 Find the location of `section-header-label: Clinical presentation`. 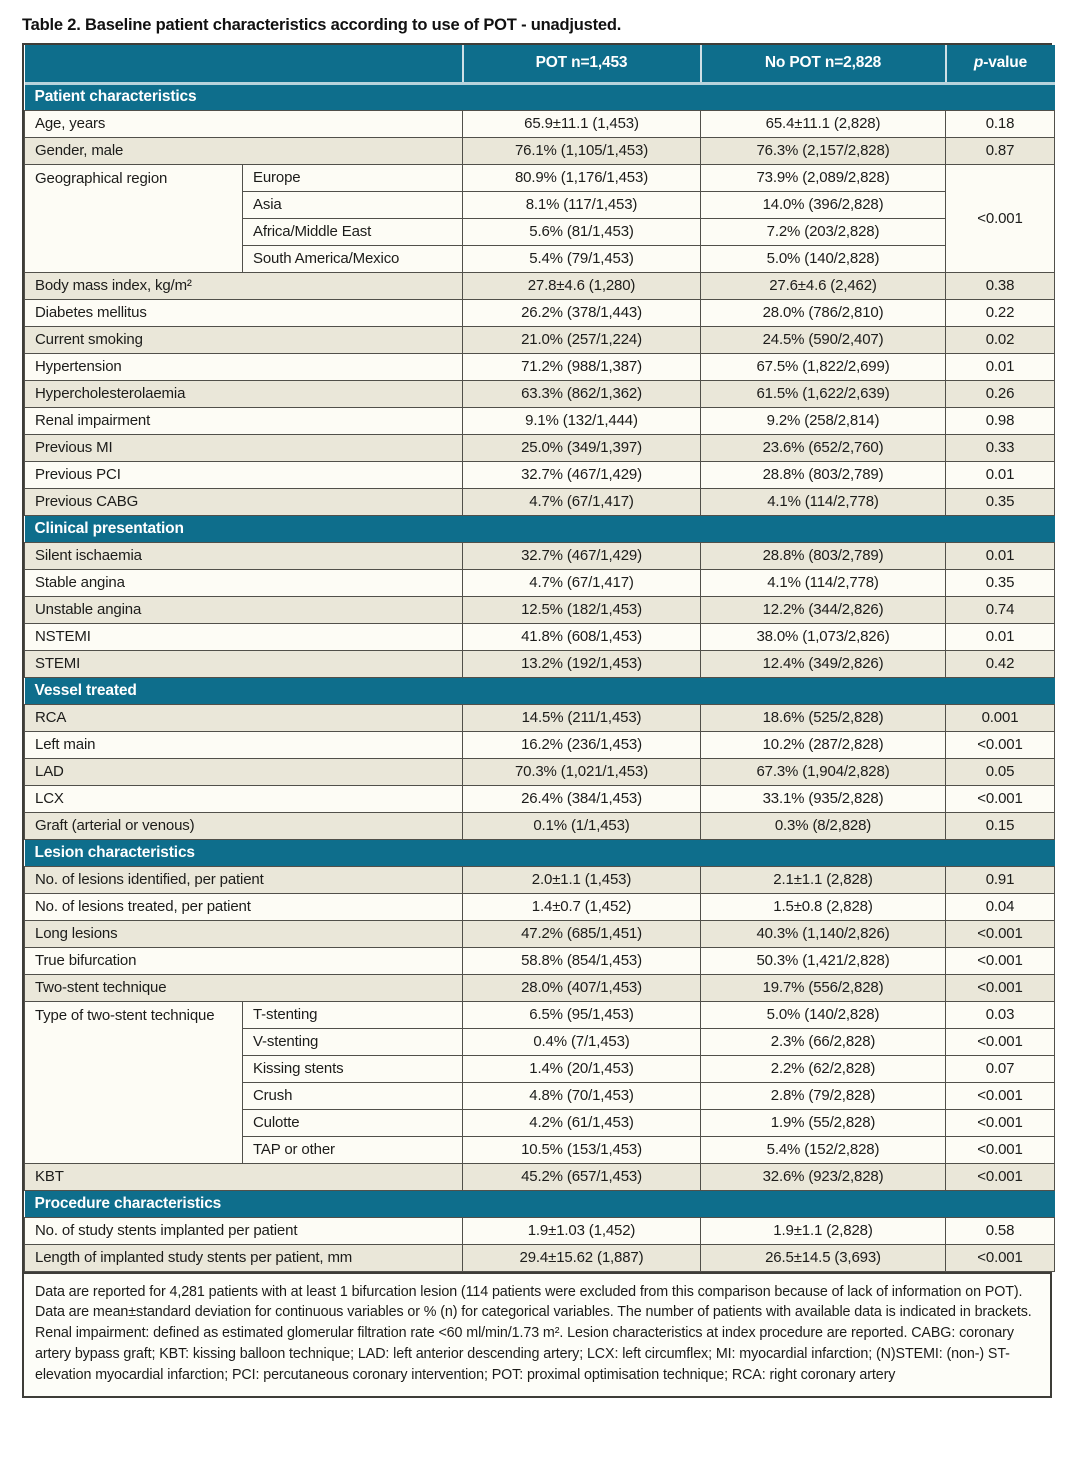

section-header-label: Clinical presentation is located at coordinates (539, 528).